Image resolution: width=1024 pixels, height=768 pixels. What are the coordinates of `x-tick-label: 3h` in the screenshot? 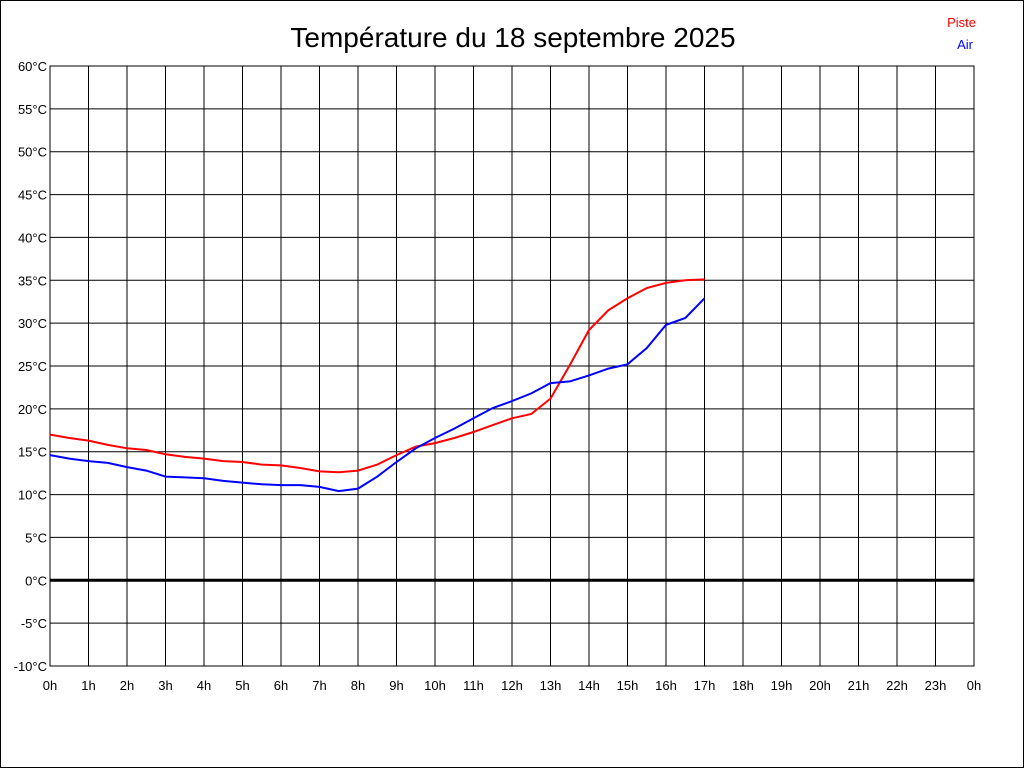 It's located at (165, 685).